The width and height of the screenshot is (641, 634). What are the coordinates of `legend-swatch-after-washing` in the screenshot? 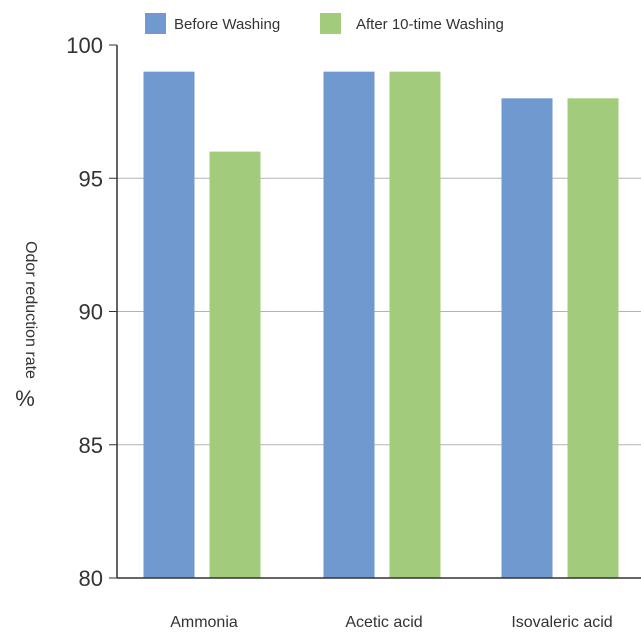 It's located at (330, 23).